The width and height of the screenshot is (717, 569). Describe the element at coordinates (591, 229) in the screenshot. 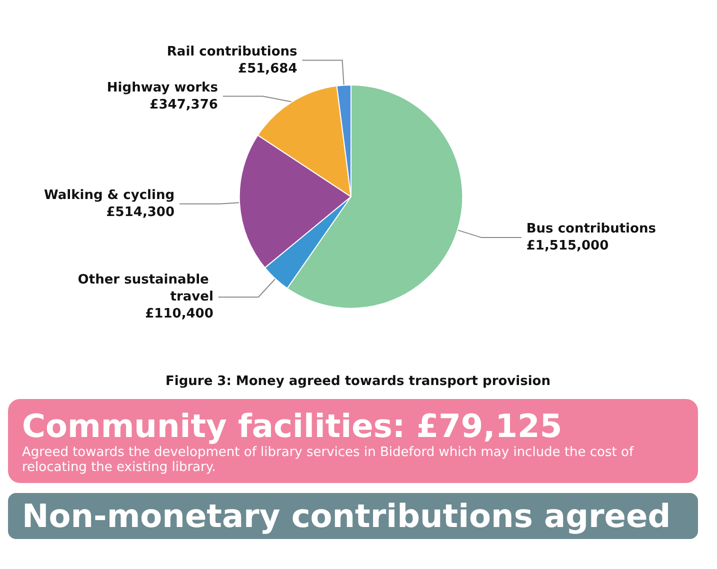

I see `slice-label: Bus contributions` at that location.